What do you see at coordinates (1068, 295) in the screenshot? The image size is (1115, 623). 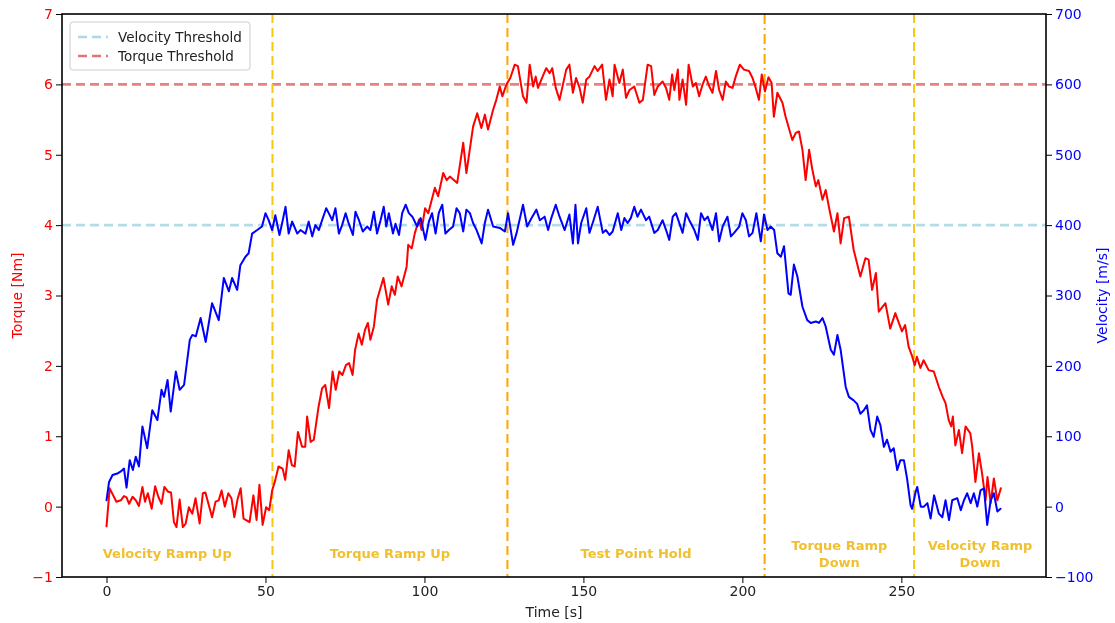 I see `y2-tick-label: 300` at bounding box center [1068, 295].